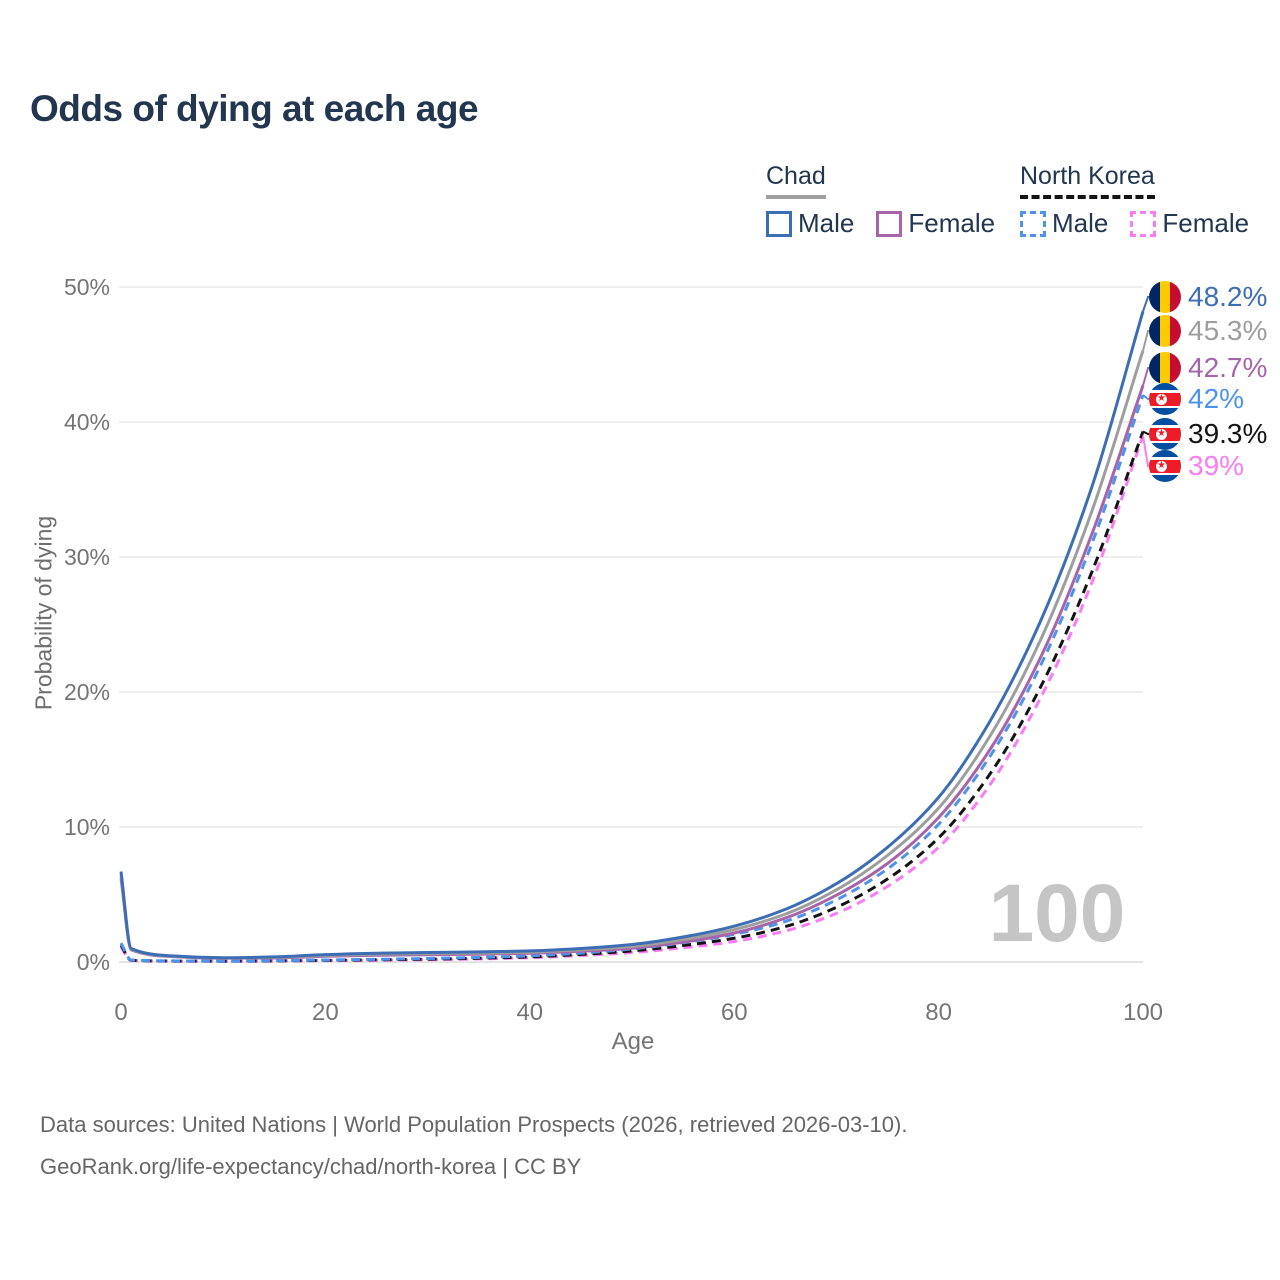 This screenshot has width=1280, height=1280. Describe the element at coordinates (93, 962) in the screenshot. I see `y-tick-label: 0%` at that location.